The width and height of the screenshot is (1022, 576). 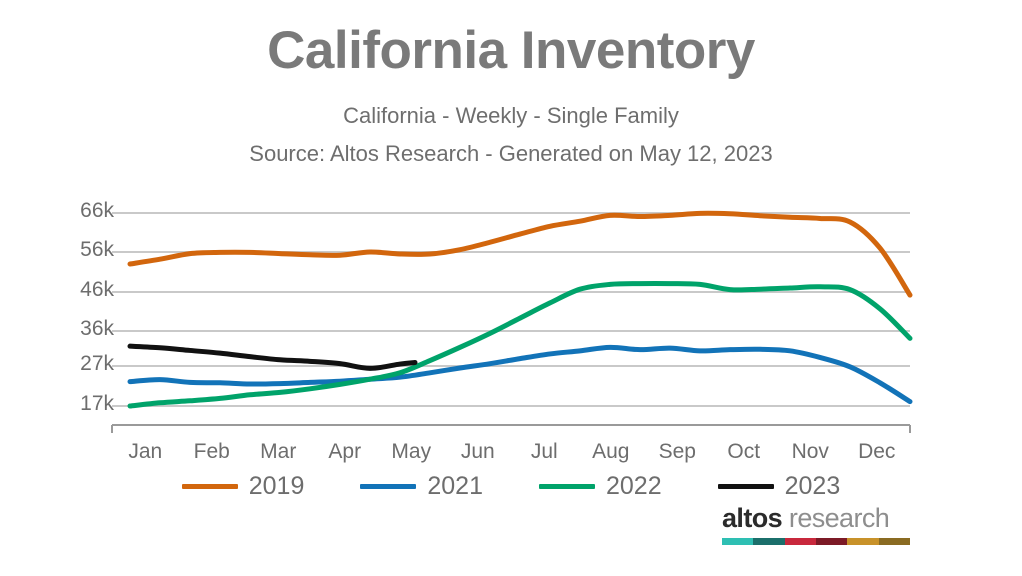 What do you see at coordinates (520, 374) in the screenshot?
I see `series-line-2021` at bounding box center [520, 374].